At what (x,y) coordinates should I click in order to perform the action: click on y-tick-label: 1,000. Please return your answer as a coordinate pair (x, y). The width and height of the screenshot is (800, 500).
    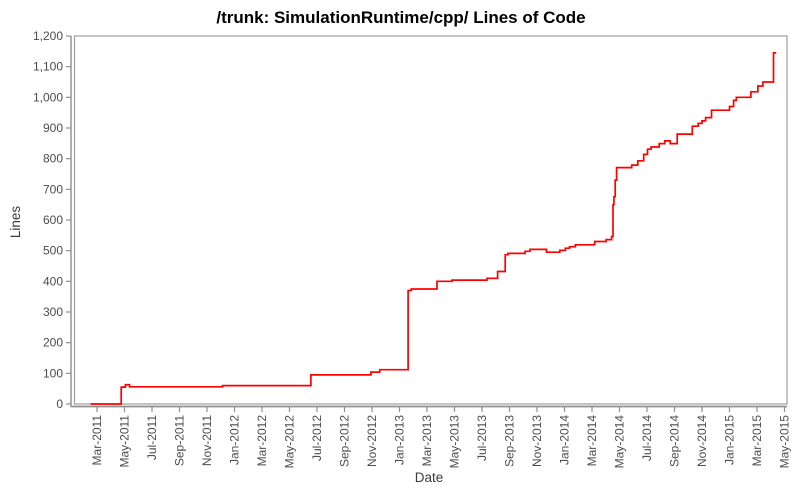
    Looking at the image, I should click on (48, 97).